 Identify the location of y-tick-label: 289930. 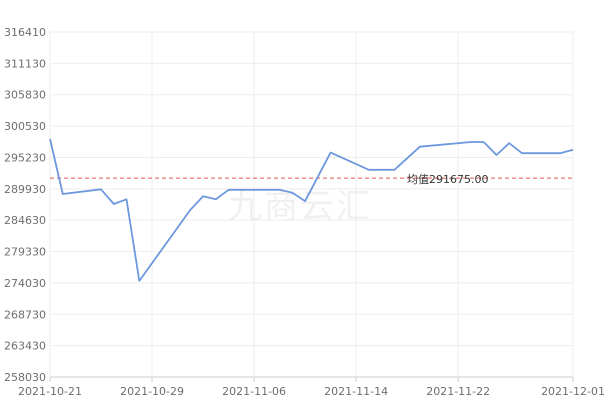
(25, 189).